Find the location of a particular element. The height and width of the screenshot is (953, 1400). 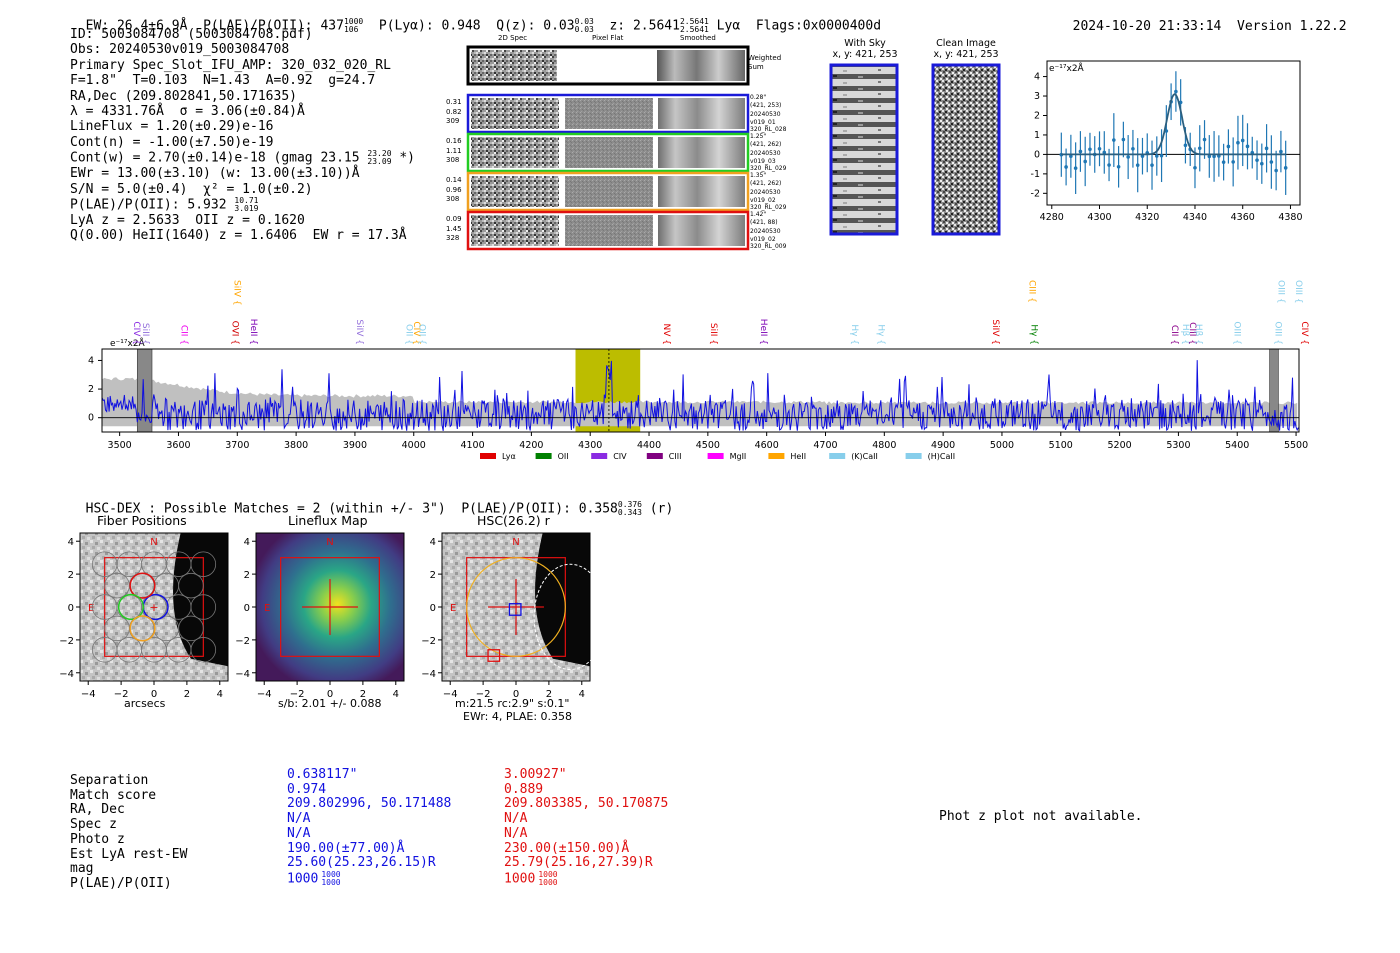

ytick-label: 4 is located at coordinates (71, 542).